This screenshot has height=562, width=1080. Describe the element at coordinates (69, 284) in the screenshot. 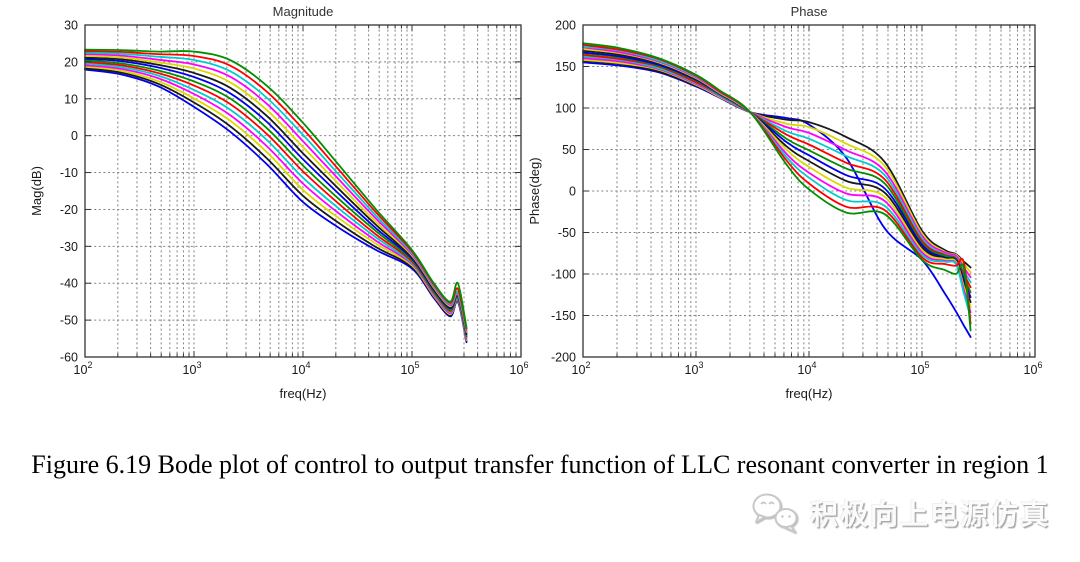

I see `y-tick-label: -40` at that location.